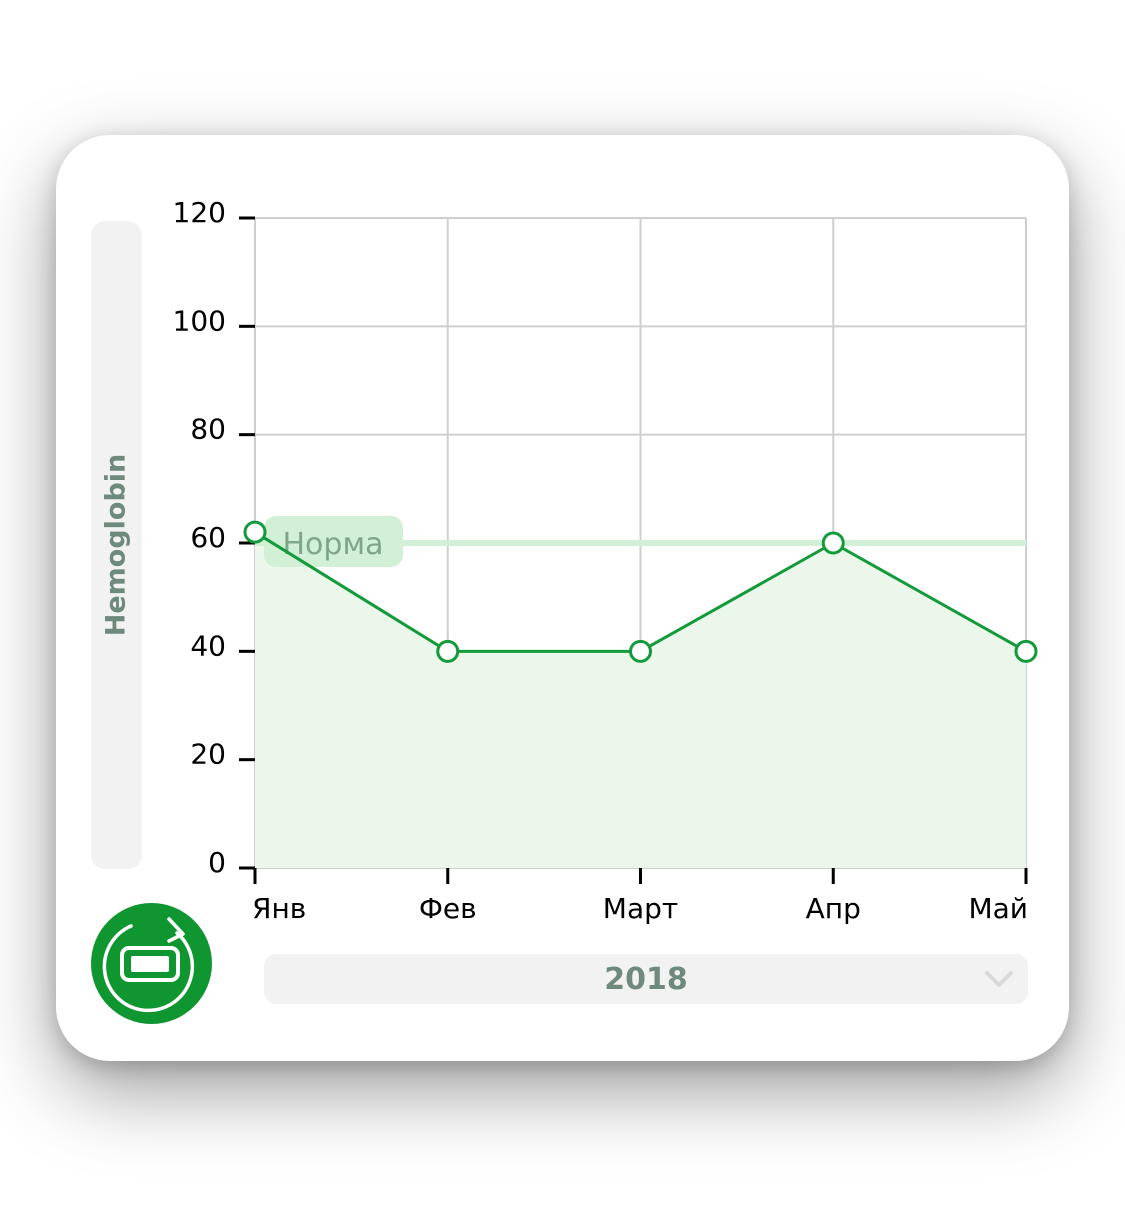  Describe the element at coordinates (217, 862) in the screenshot. I see `y-tick-label: 0` at that location.